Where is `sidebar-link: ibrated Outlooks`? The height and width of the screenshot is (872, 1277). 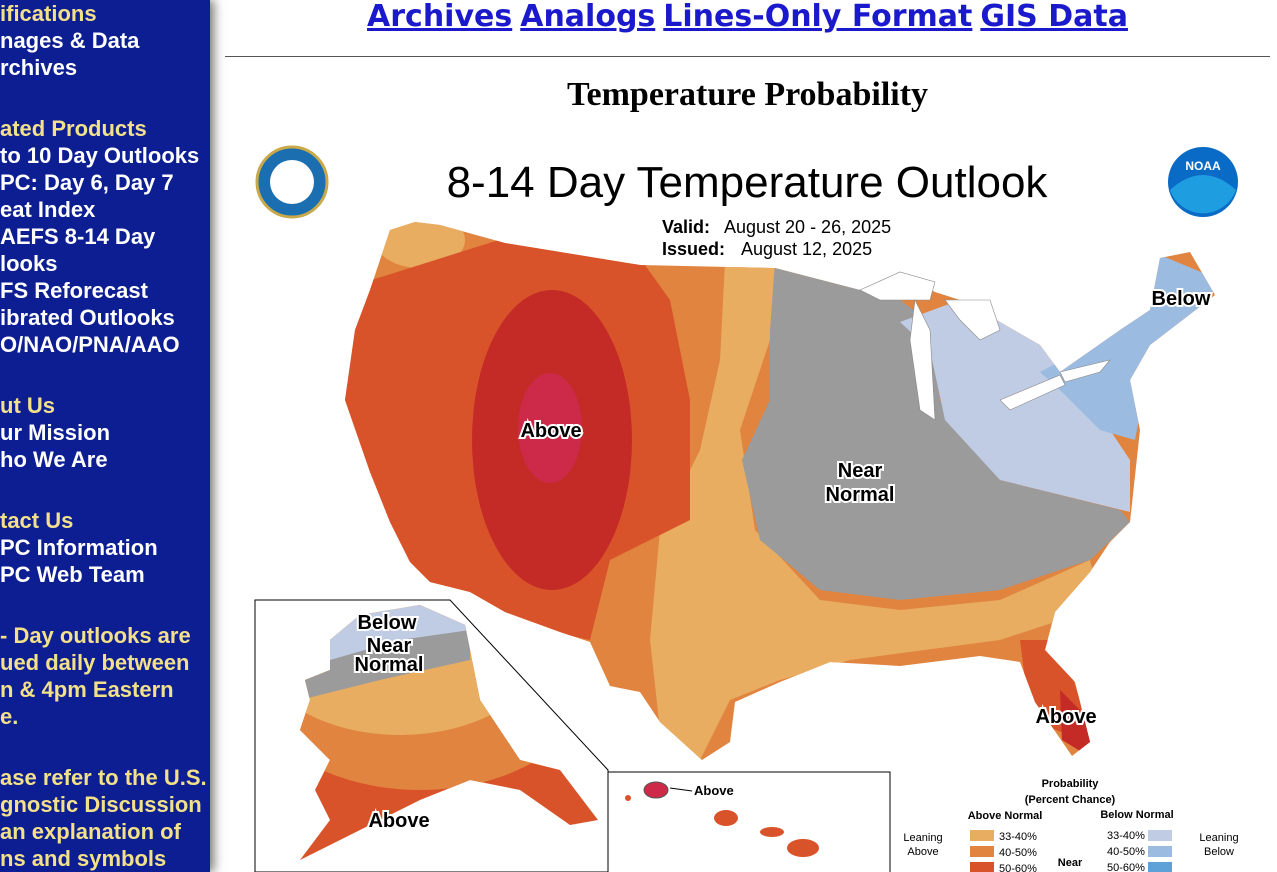
sidebar-link: ibrated Outlooks is located at coordinates (87, 317).